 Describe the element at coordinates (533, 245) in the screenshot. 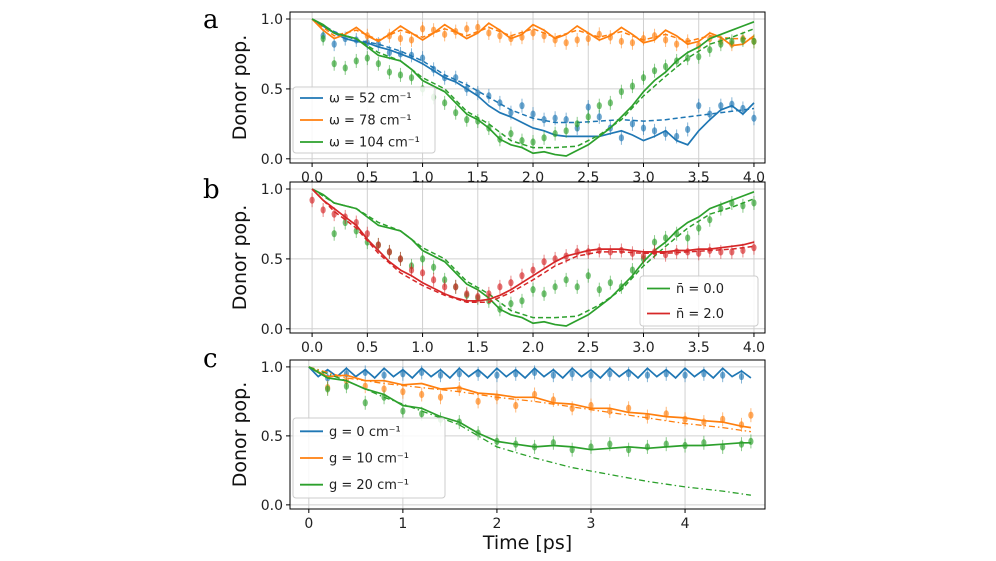

I see `series-dashed-line` at that location.